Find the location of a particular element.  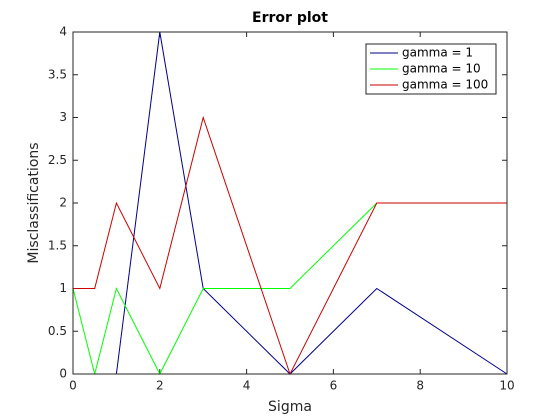

y-tick-label: 1.5 is located at coordinates (57, 245).